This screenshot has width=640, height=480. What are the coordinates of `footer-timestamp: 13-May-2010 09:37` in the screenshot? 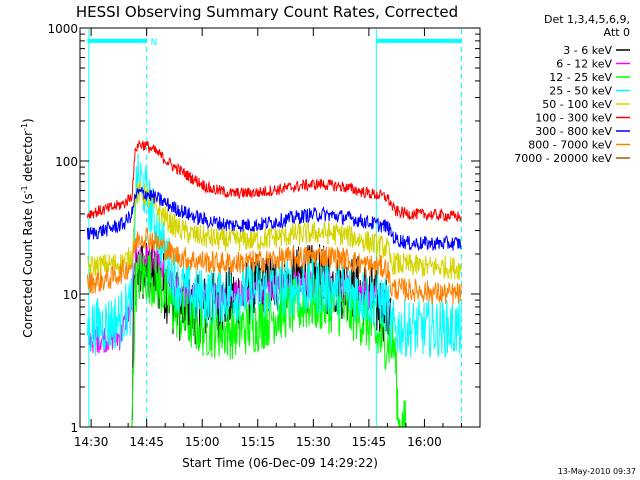 It's located at (597, 471).